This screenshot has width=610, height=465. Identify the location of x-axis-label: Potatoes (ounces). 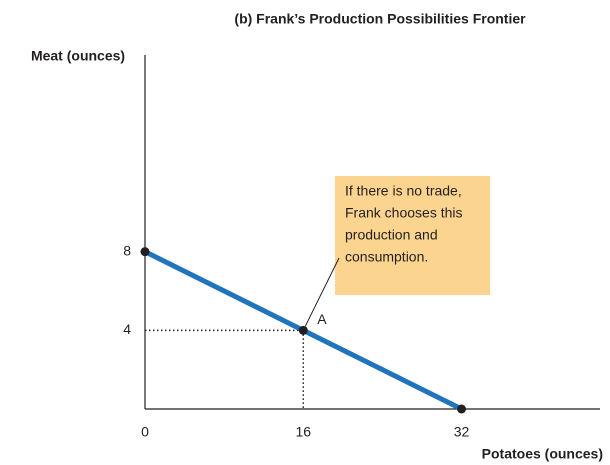
(542, 454).